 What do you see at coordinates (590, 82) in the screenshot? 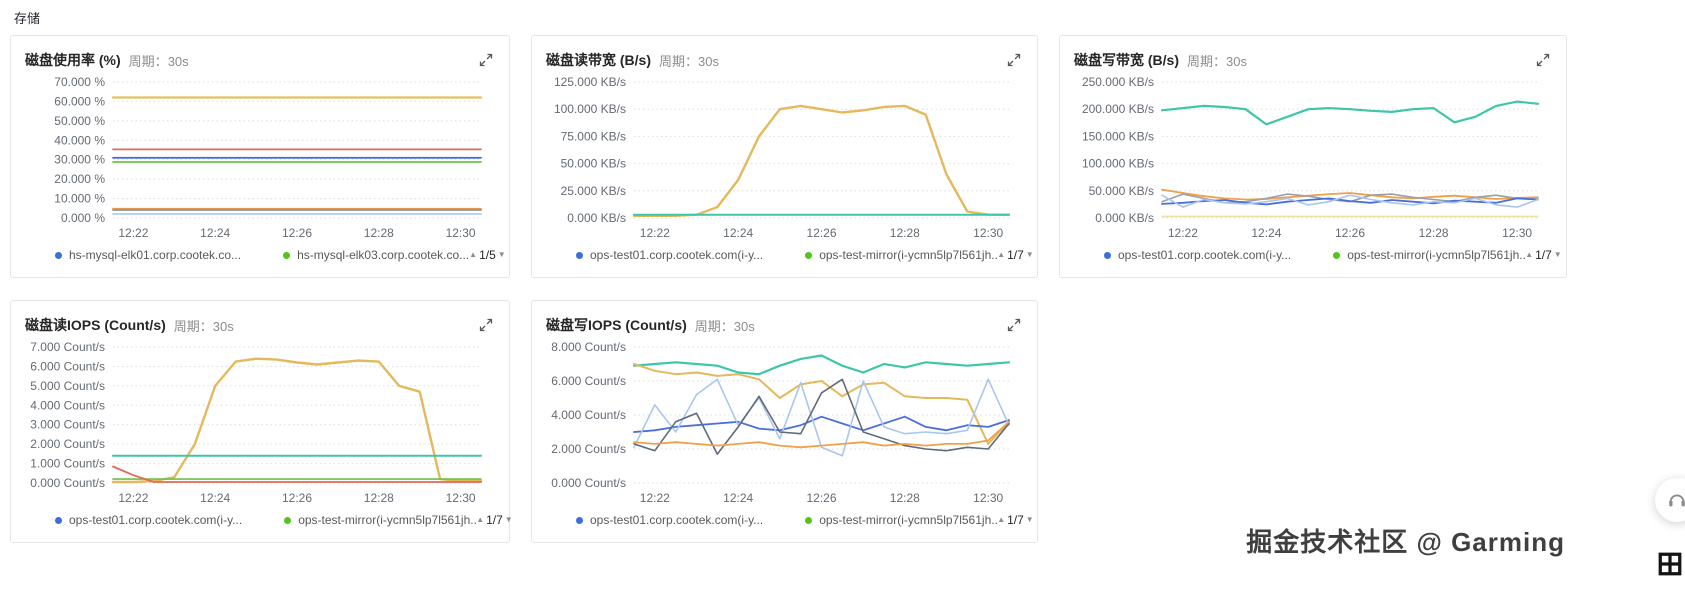
I see `y-tick-label: 125.000 KB/s` at bounding box center [590, 82].